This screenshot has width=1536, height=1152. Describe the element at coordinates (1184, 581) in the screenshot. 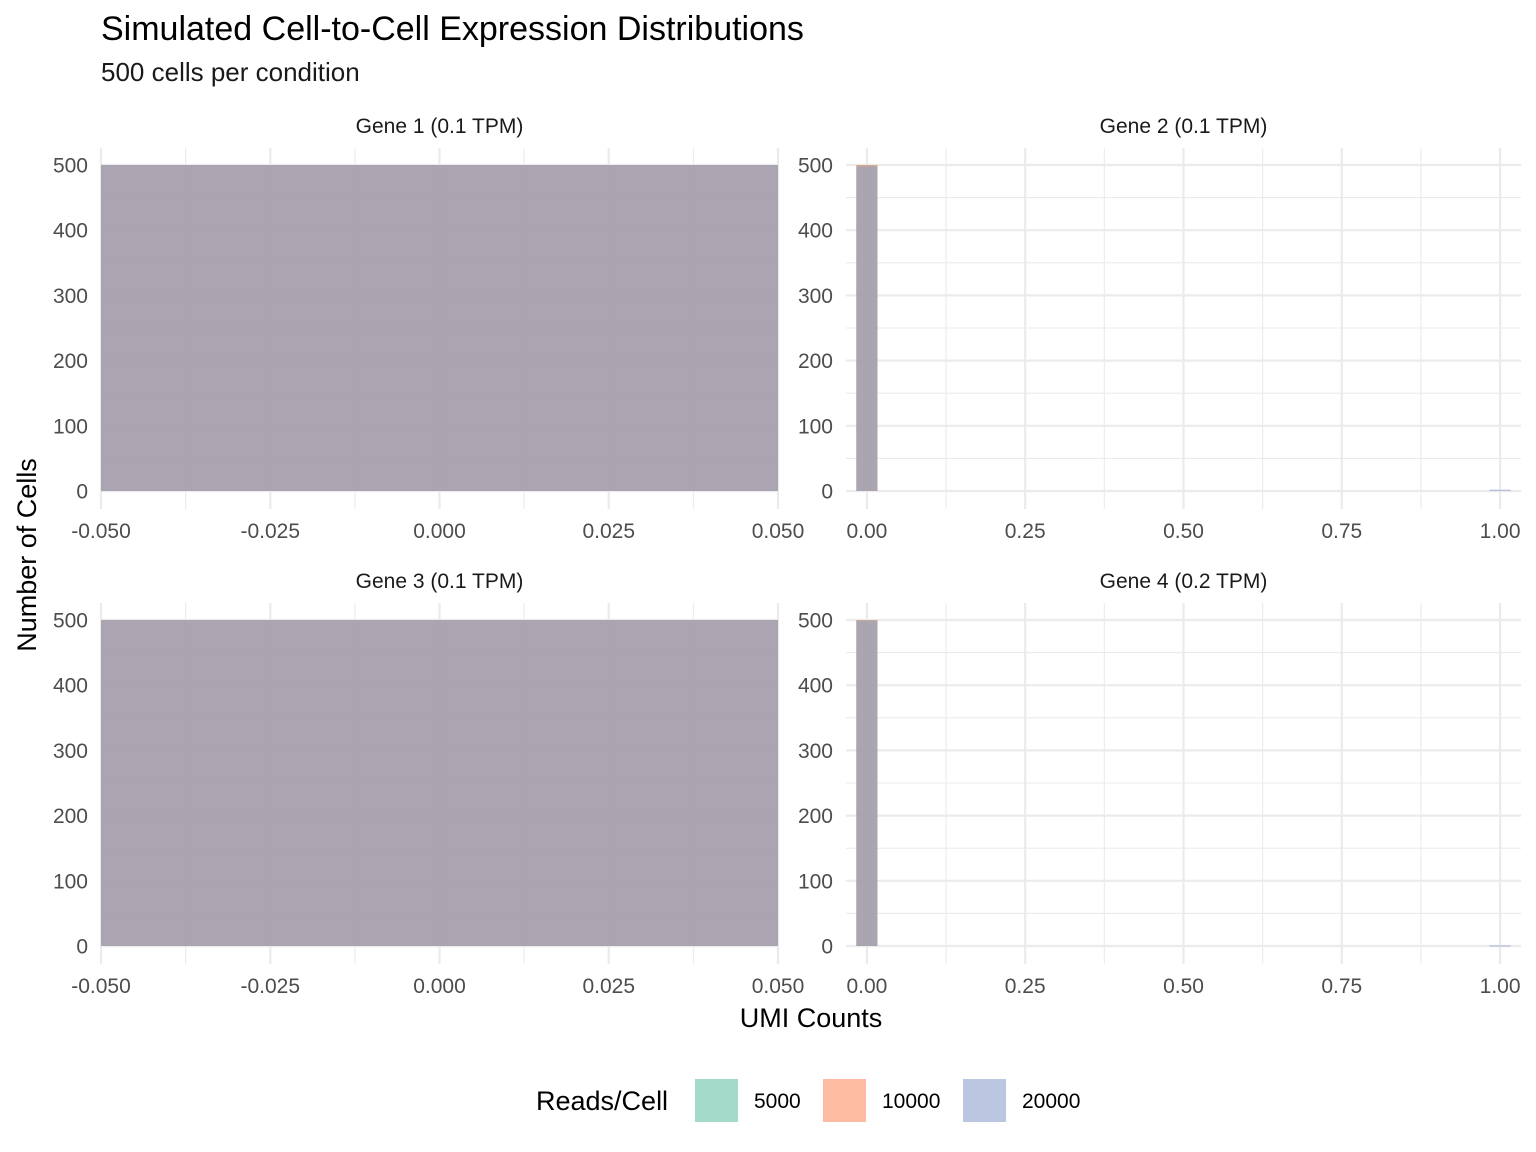

I see `facet-label: Gene 4 (0.2 TPM)` at that location.